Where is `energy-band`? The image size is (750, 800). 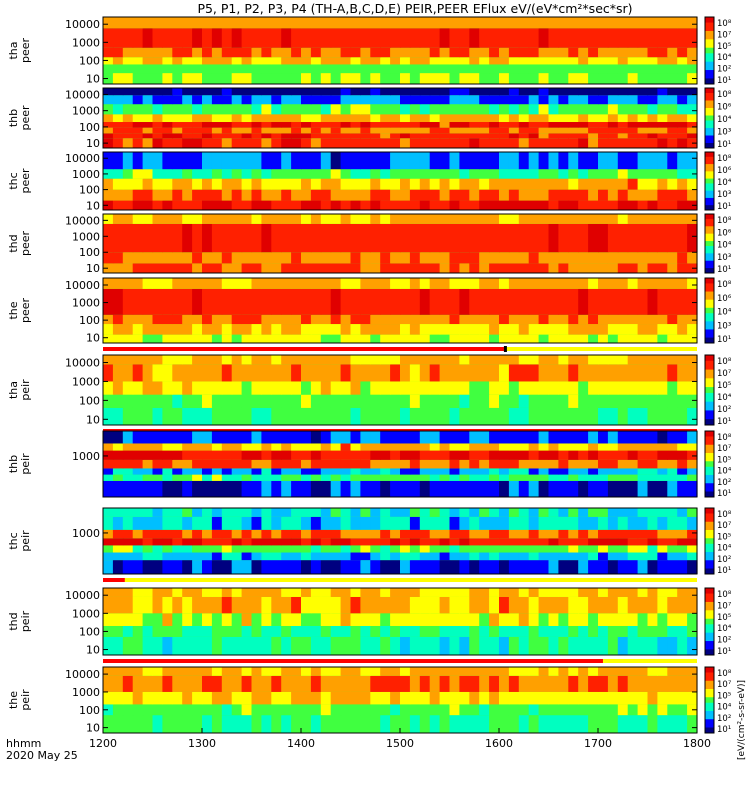 energy-band is located at coordinates (400, 23).